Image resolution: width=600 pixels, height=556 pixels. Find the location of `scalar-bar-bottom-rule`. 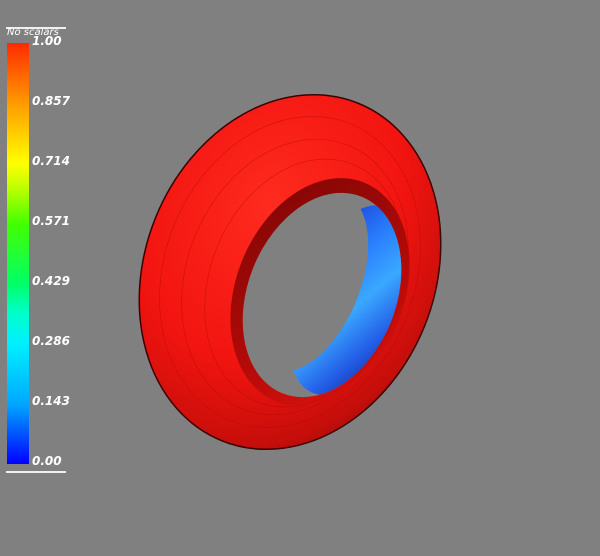

scalar-bar-bottom-rule is located at coordinates (36, 472).